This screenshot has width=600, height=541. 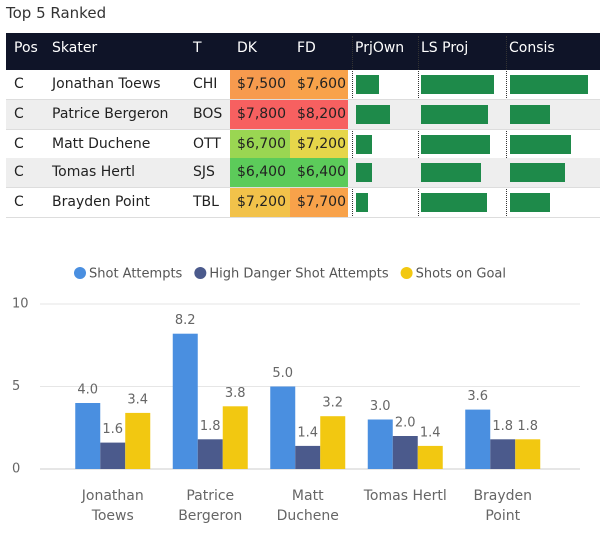 I want to click on team-cell: CHI, so click(x=205, y=84).